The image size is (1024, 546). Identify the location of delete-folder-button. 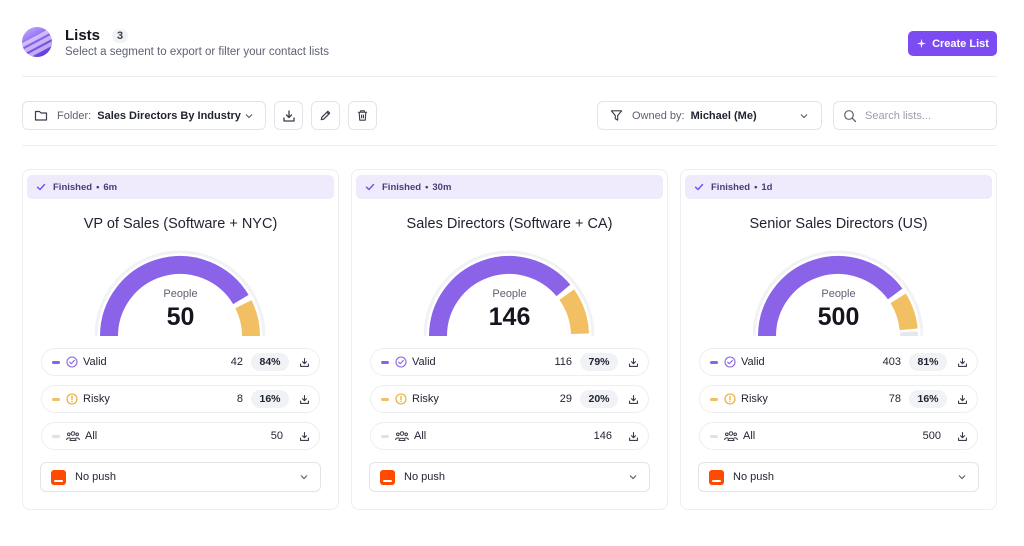
(362, 115).